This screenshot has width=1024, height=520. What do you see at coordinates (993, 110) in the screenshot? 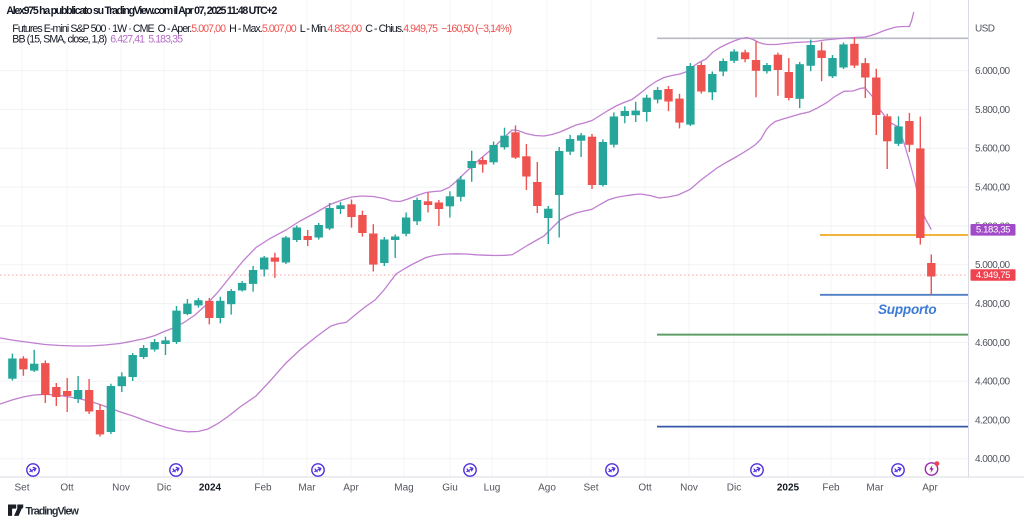
I see `svg-text: 5.800,00` at bounding box center [993, 110].